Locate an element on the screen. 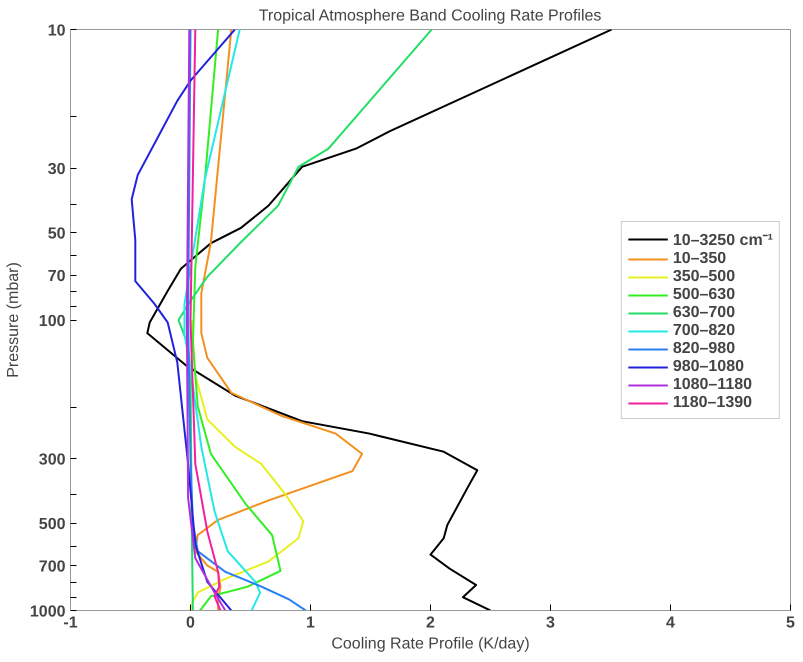 This screenshot has height=662, width=803. legend-label: 820–980 is located at coordinates (704, 349).